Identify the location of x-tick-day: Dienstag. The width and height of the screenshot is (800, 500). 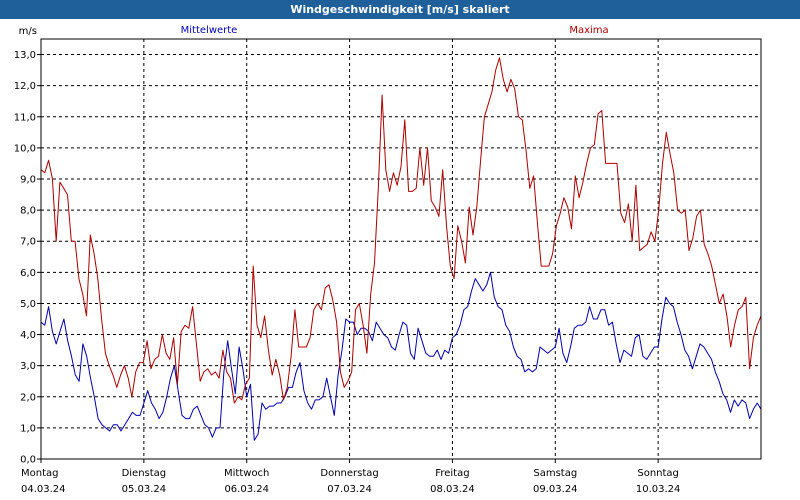
(144, 473).